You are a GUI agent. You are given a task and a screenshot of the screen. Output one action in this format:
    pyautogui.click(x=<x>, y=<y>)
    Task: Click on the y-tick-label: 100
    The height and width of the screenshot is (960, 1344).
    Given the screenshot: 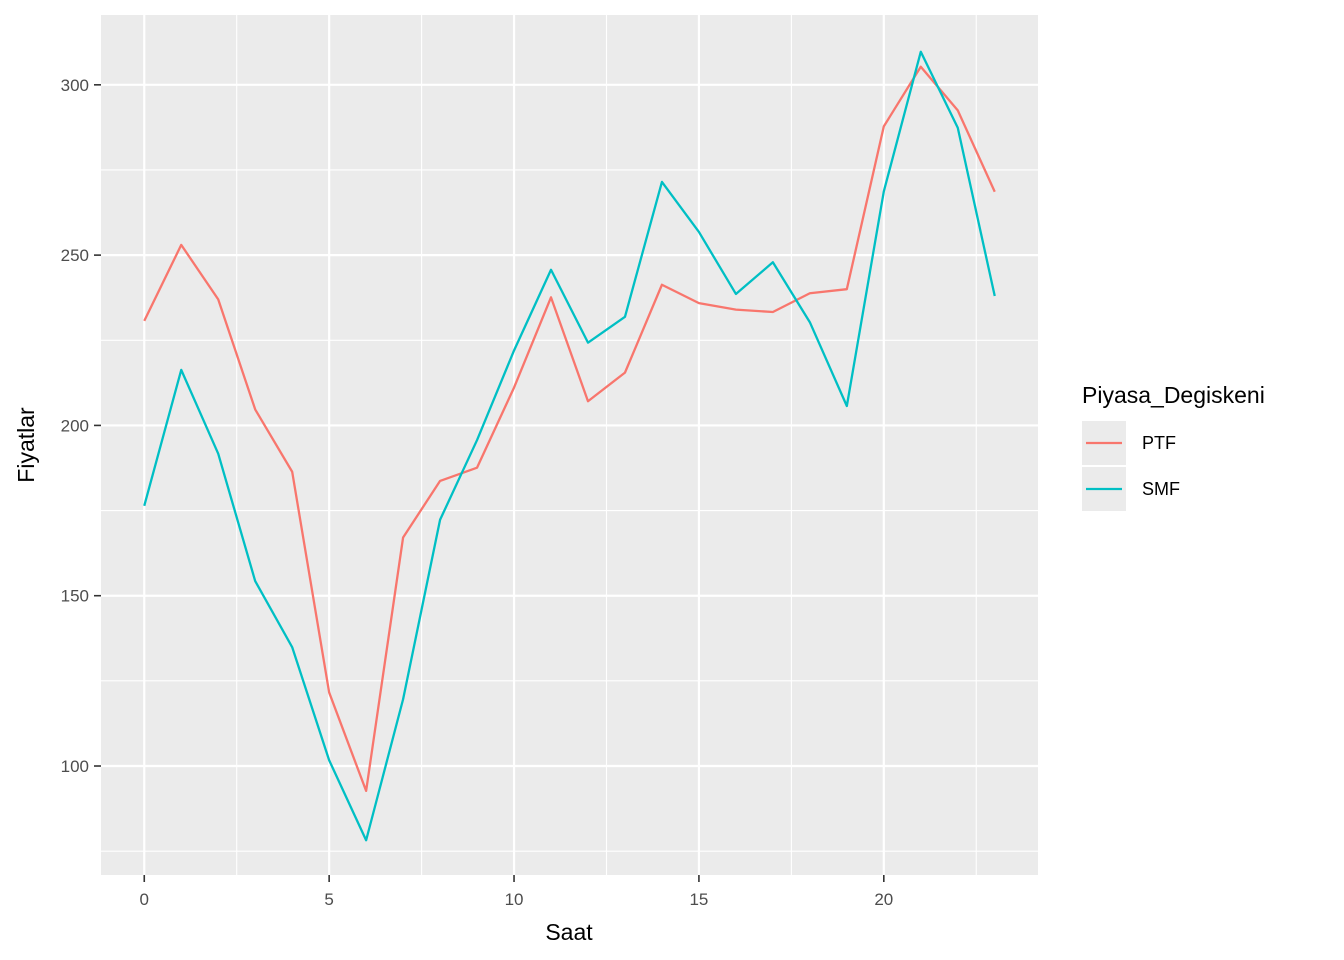 What is the action you would take?
    pyautogui.click(x=75, y=766)
    